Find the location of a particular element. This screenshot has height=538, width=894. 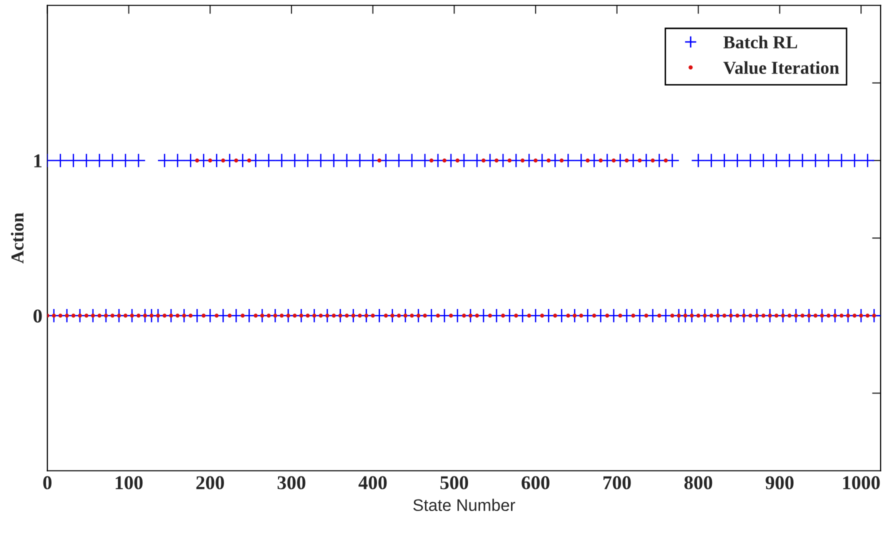

x-tick-label: 600 is located at coordinates (536, 483).